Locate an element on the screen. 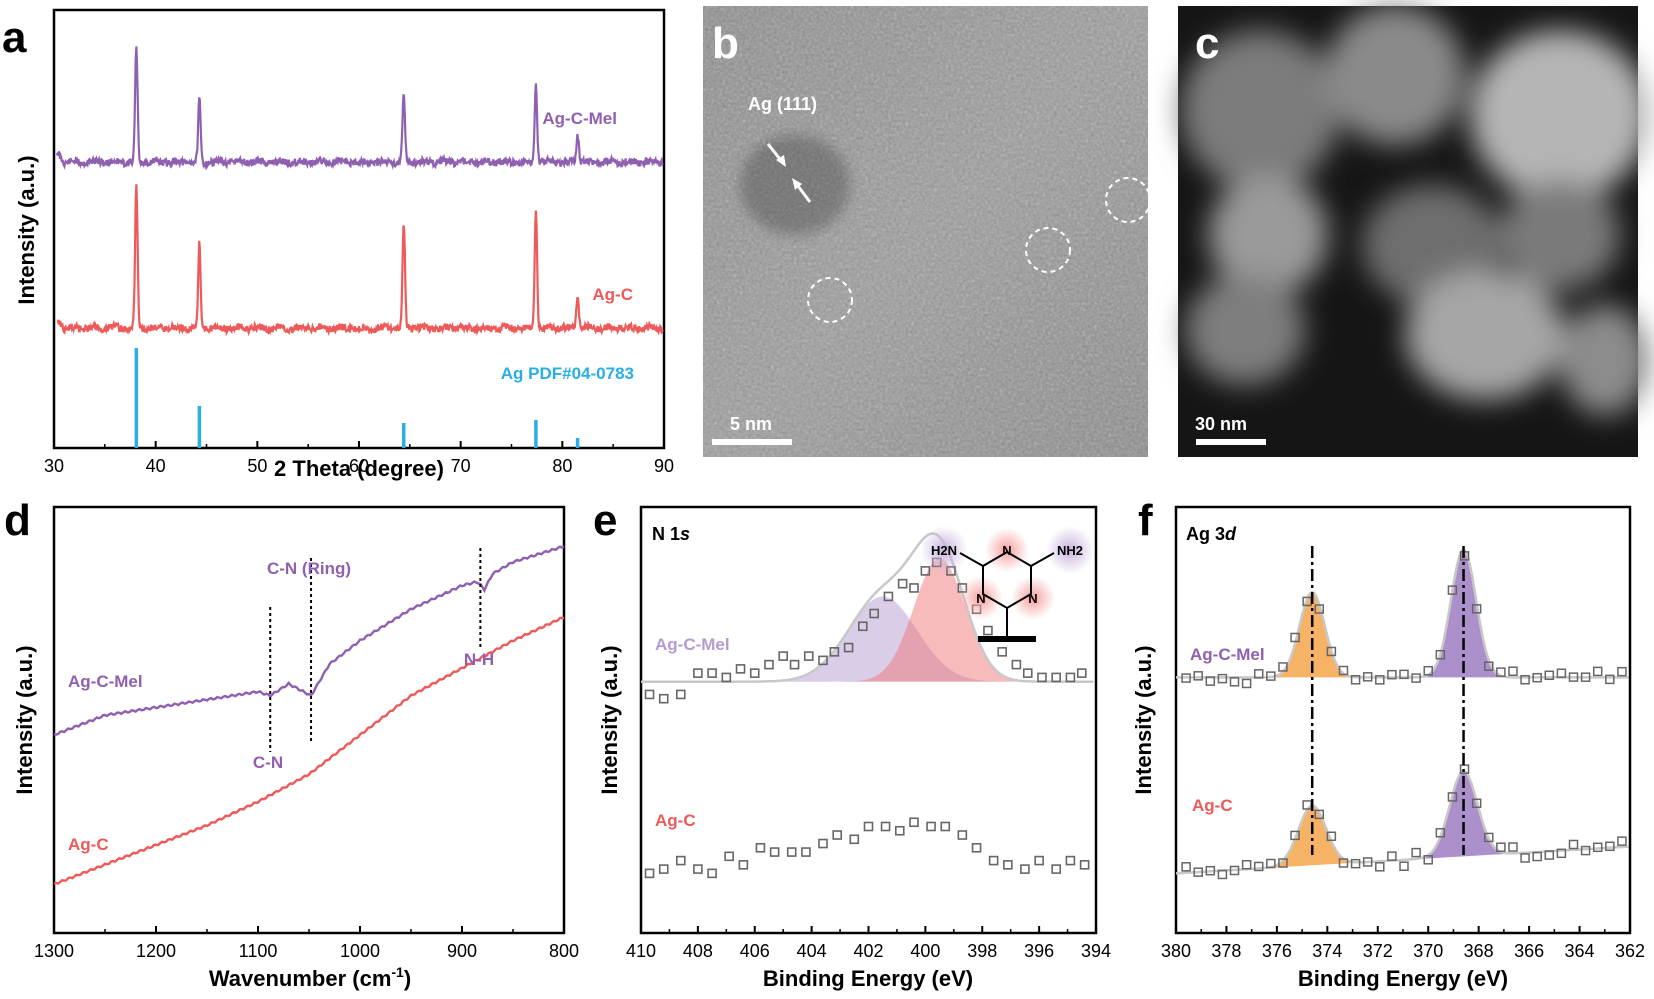 The width and height of the screenshot is (1654, 999). x-axis: 30 40 50 60 70 80 90 is located at coordinates (359, 458).